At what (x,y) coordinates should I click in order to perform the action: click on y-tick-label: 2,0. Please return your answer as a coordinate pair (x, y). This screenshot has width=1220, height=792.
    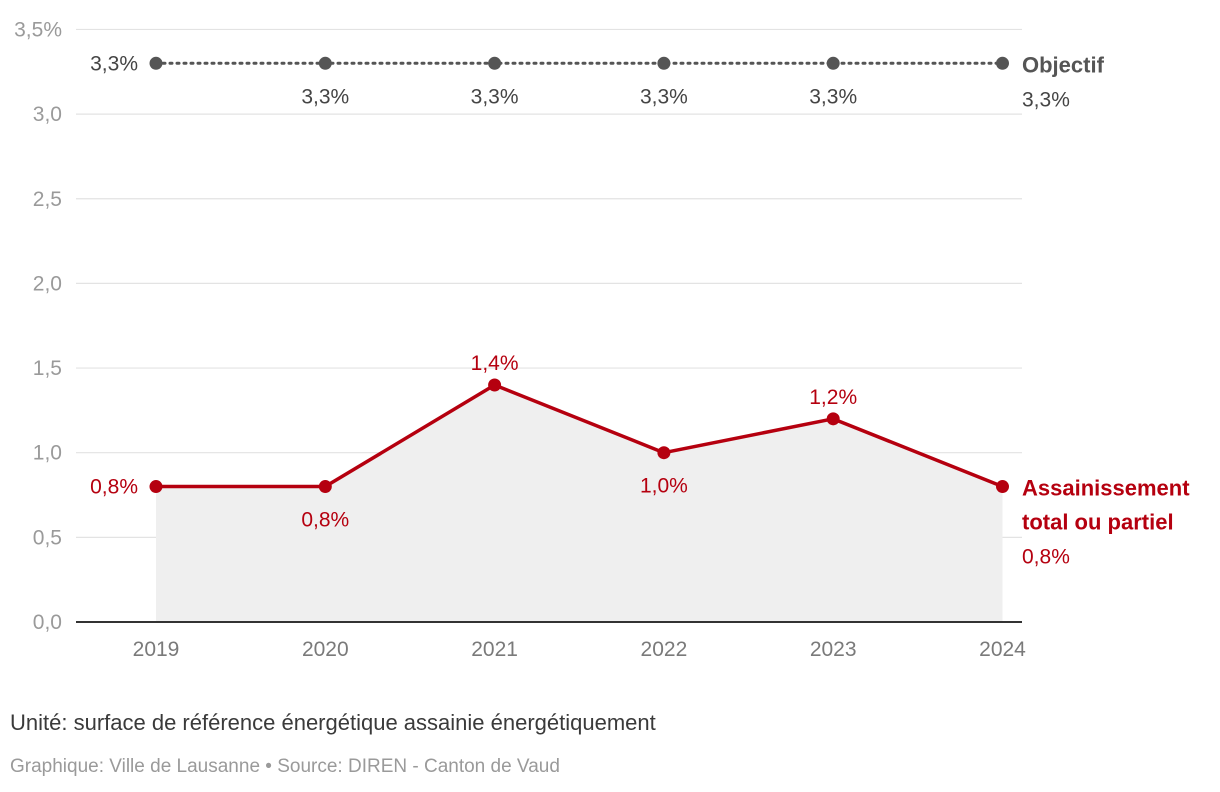
    Looking at the image, I should click on (47, 283).